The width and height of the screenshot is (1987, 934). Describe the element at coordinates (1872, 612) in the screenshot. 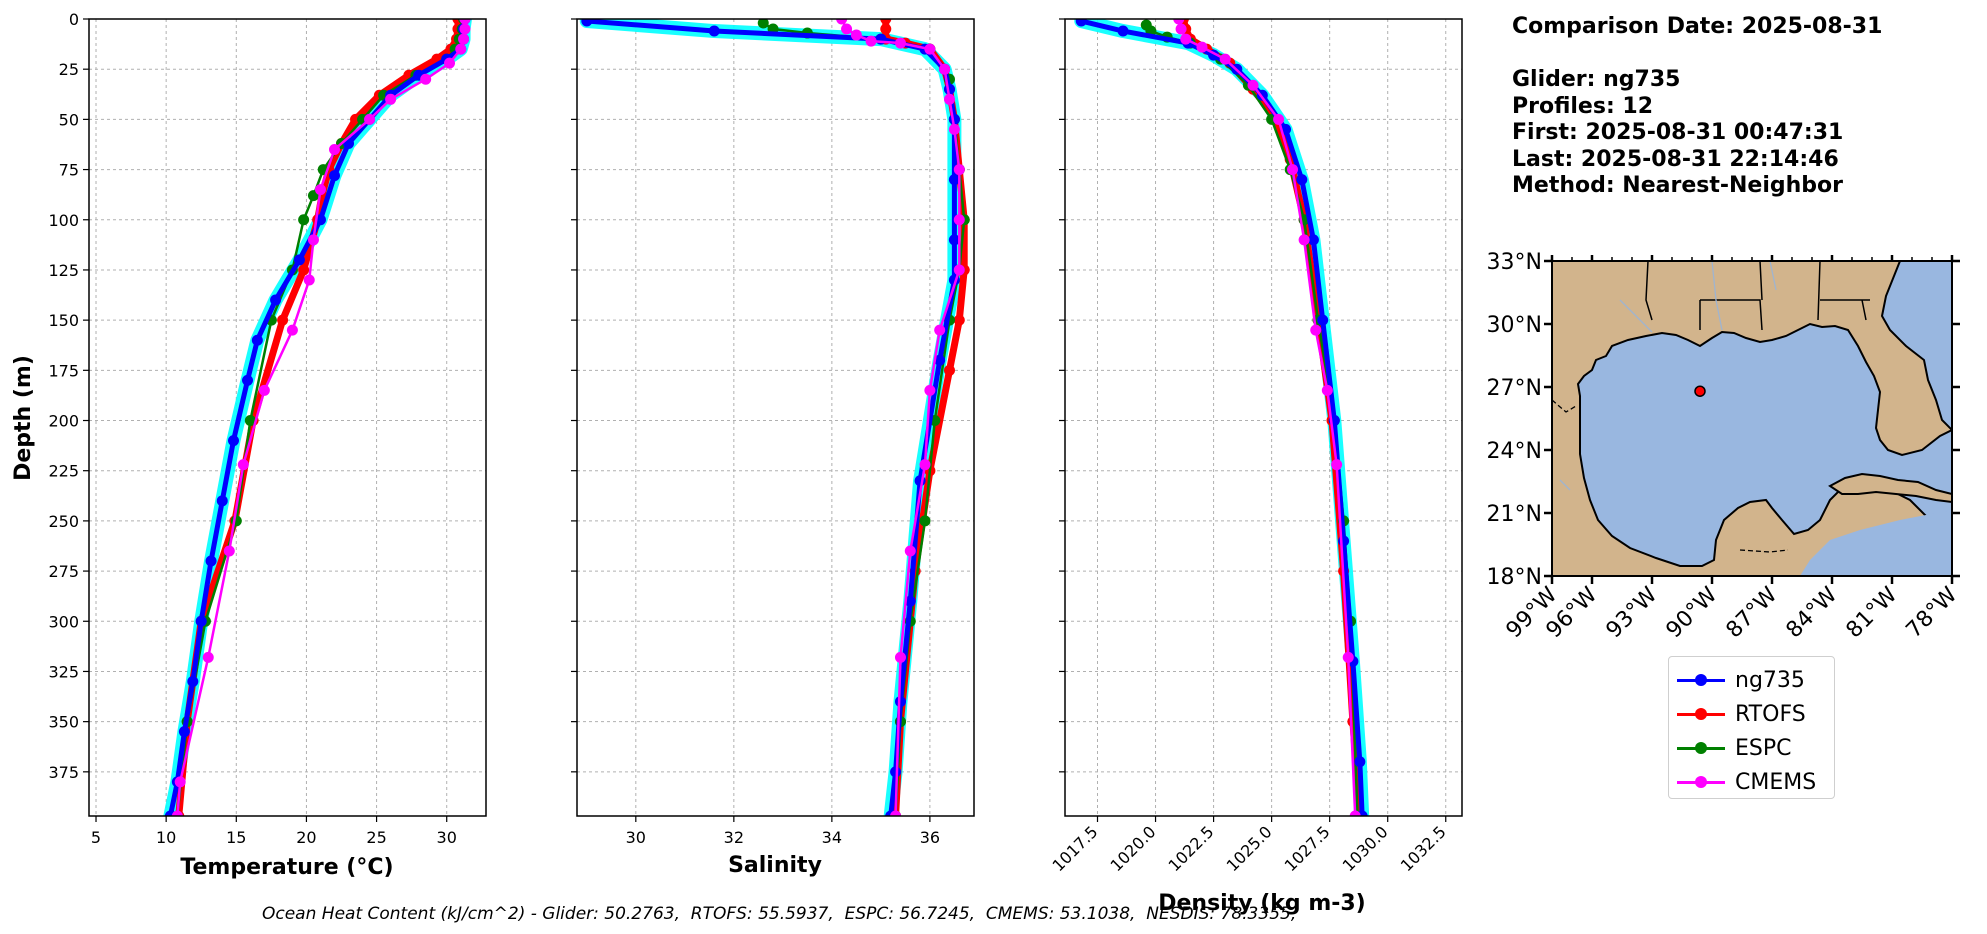

I see `map-lon-label: 81°W` at that location.